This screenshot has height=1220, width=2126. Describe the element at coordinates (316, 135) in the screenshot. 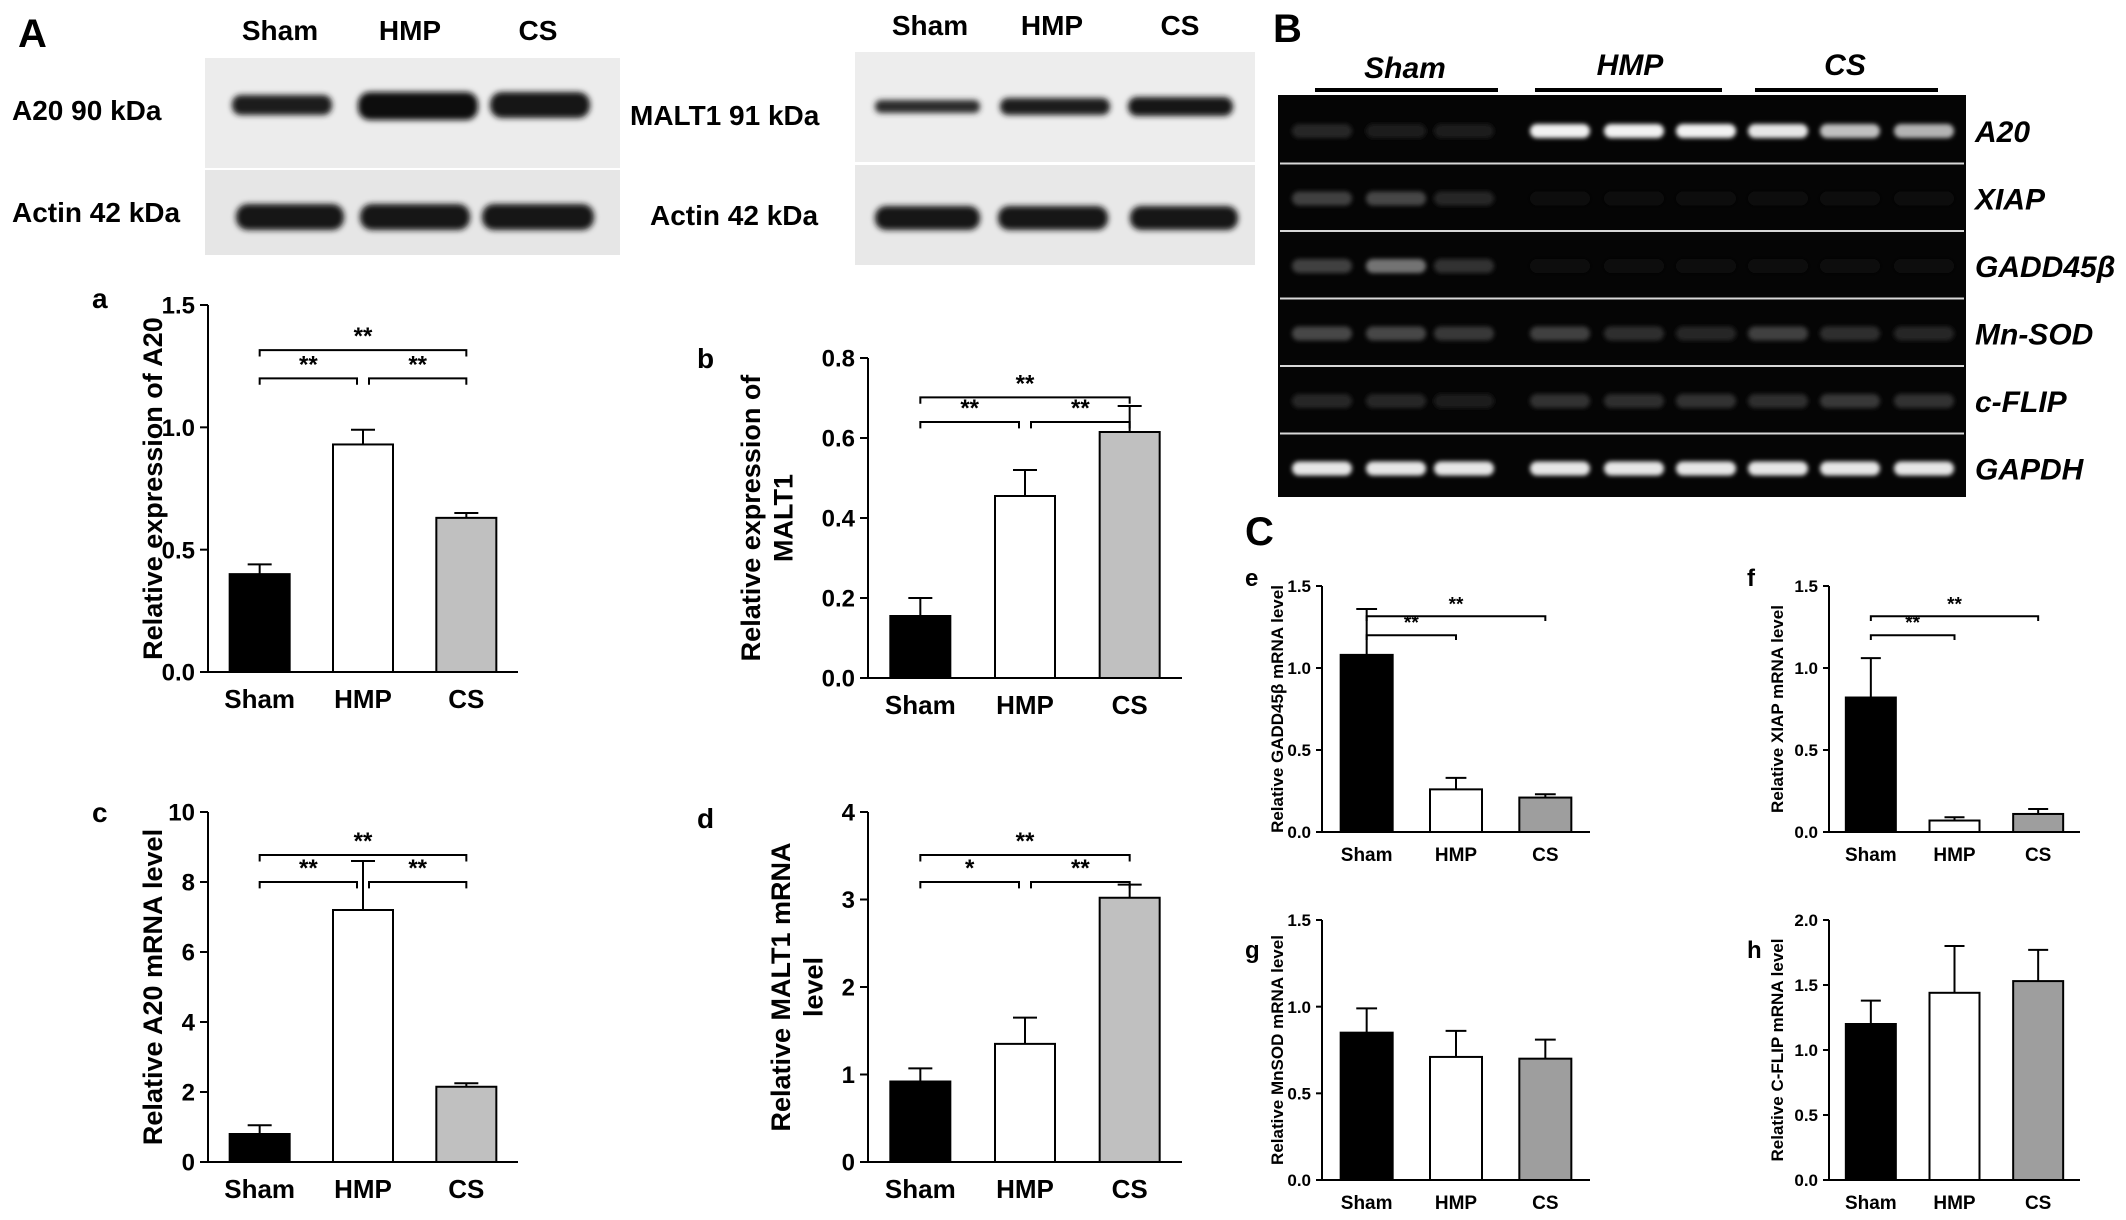

I see `a20-western-blot: Sham HMP CS A20 90 kDa Actin 42 kDa` at that location.